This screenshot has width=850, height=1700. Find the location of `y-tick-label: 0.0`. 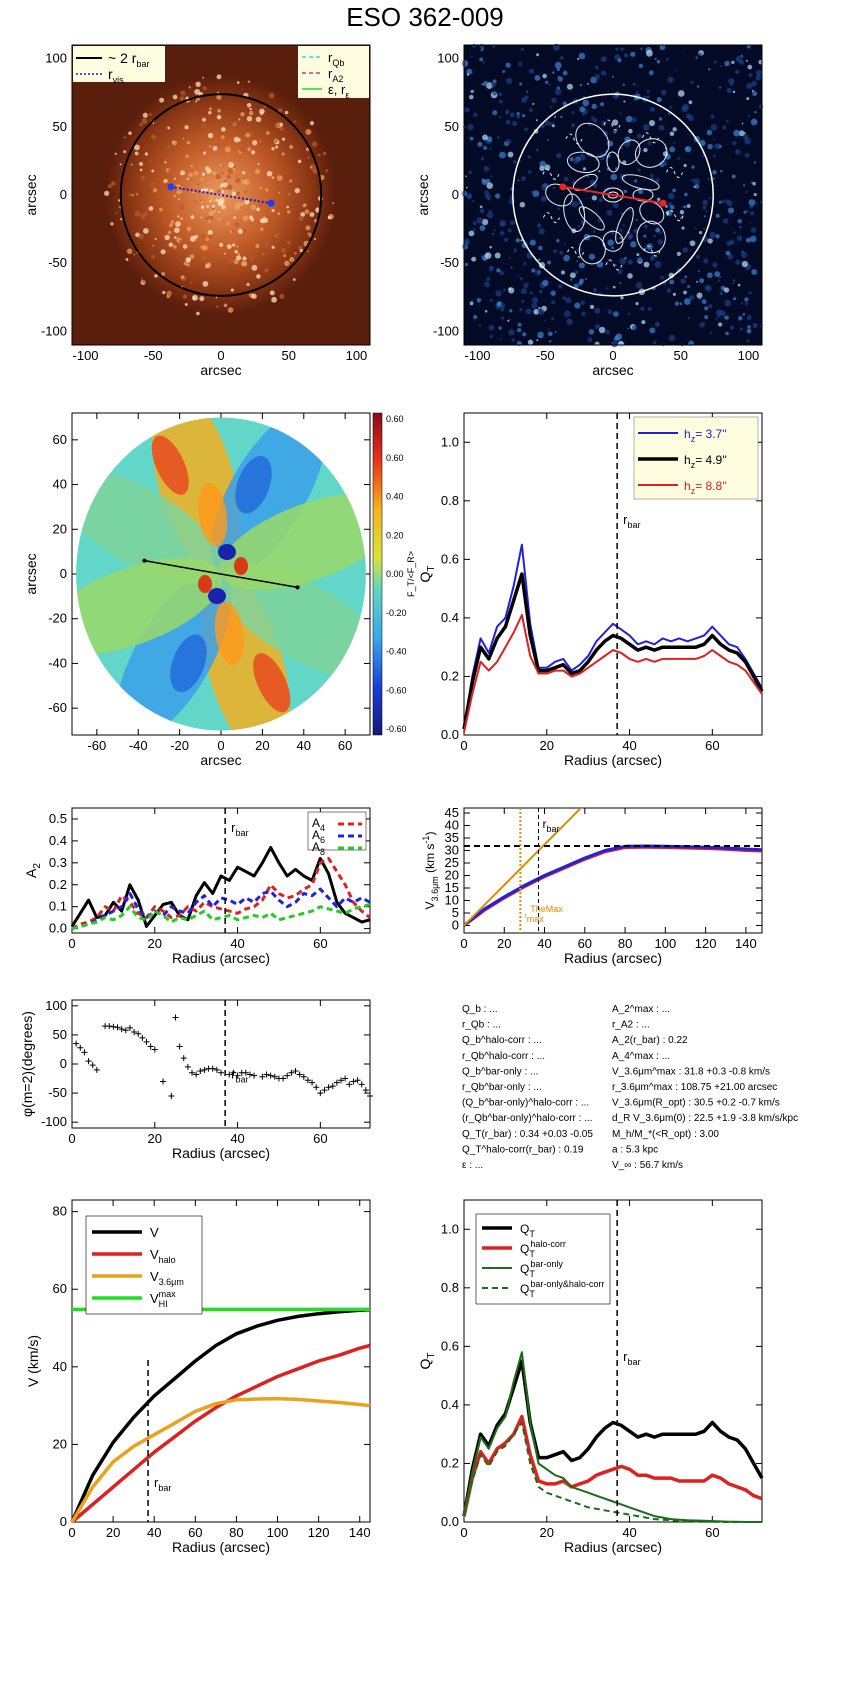

y-tick-label: 0.0 is located at coordinates (450, 1521).